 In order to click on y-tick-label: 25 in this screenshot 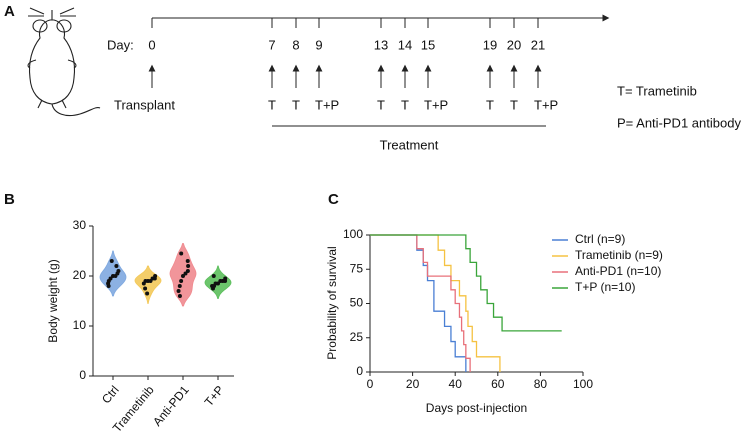, I will do `click(357, 337)`.